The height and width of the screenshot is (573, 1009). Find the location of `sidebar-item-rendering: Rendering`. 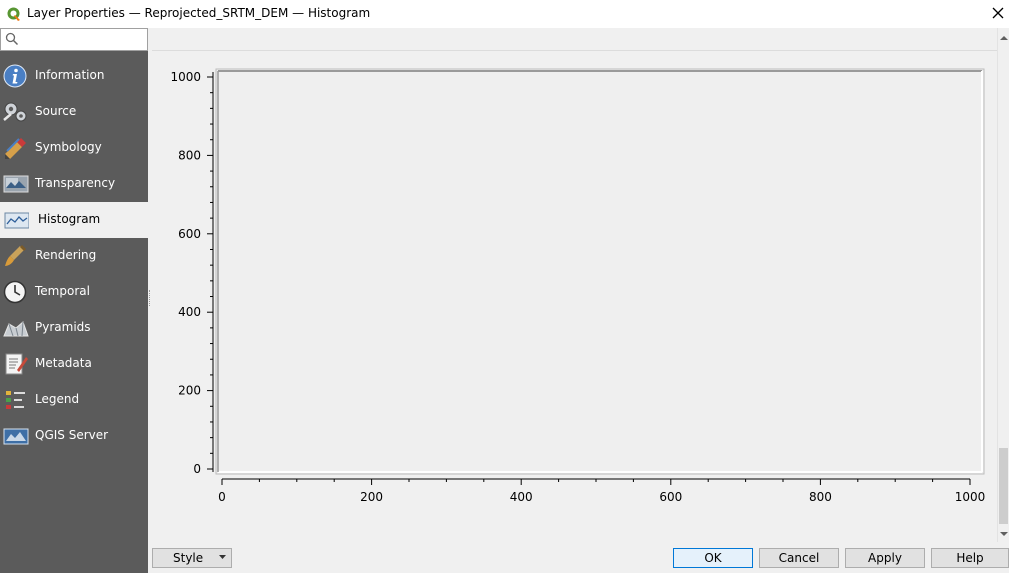

sidebar-item-rendering: Rendering is located at coordinates (74, 256).